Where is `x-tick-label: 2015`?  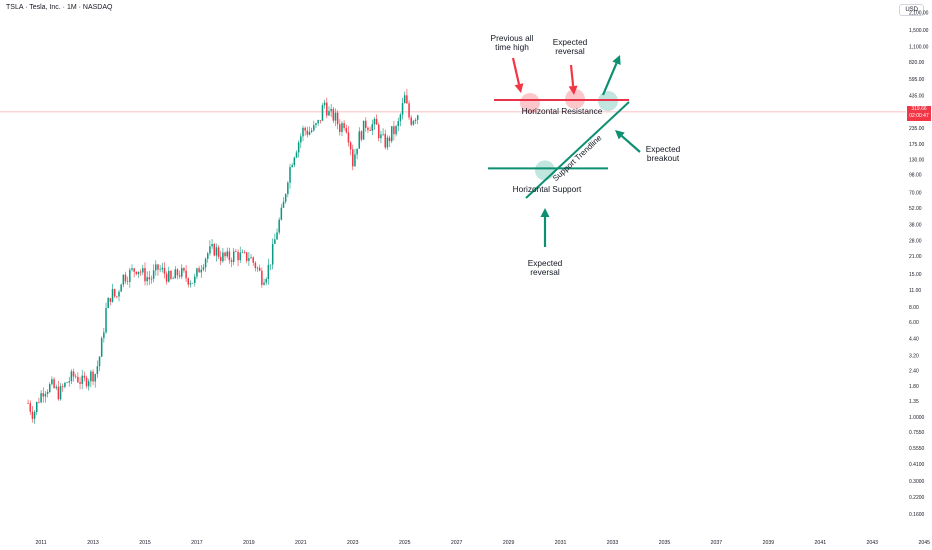
x-tick-label: 2015 is located at coordinates (145, 543).